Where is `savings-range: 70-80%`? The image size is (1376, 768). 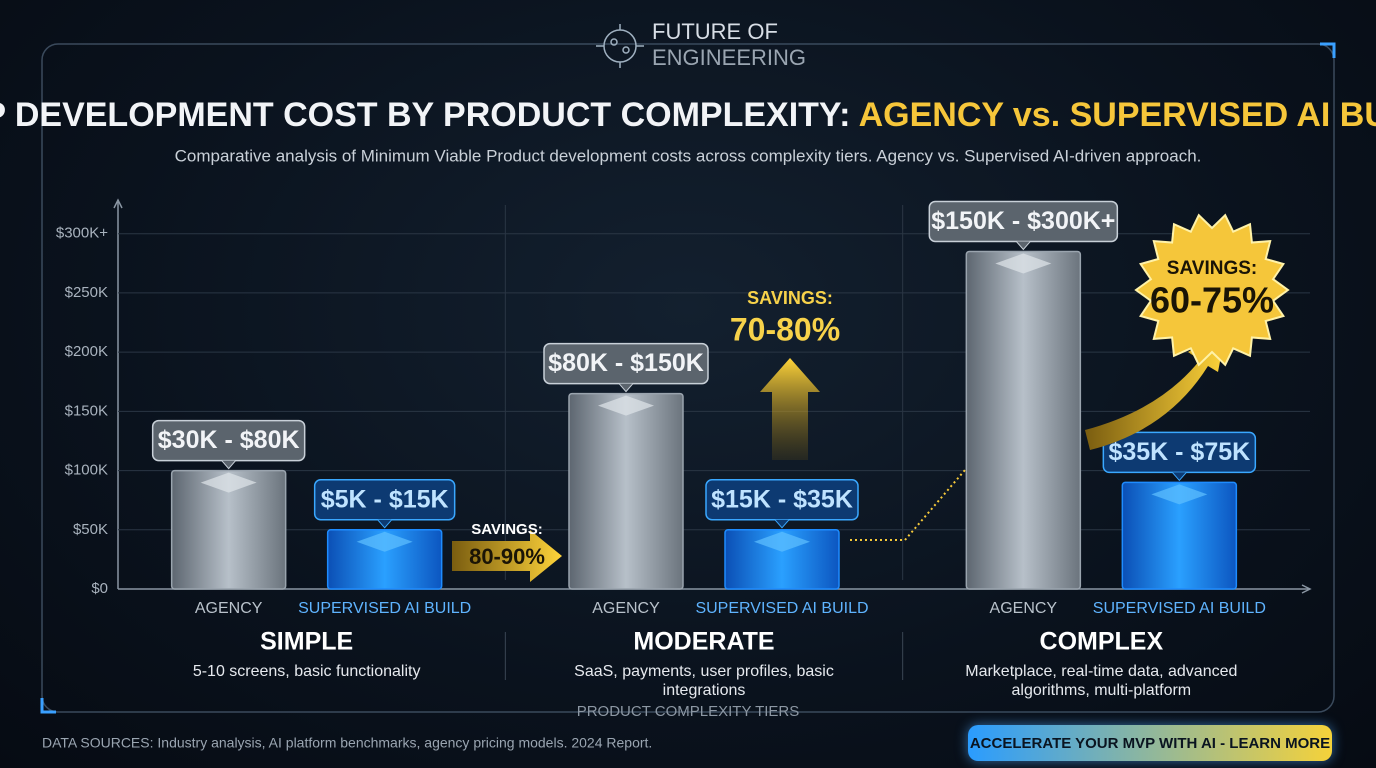
savings-range: 70-80% is located at coordinates (785, 329).